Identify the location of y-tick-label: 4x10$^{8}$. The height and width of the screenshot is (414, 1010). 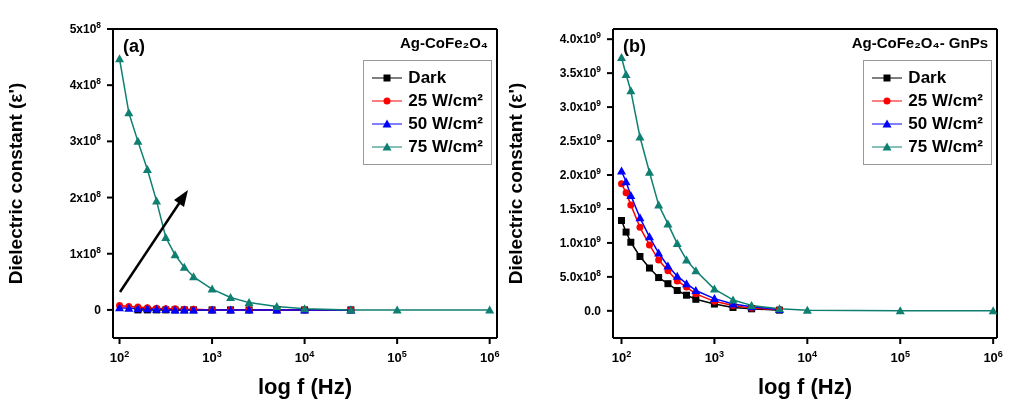
(85, 84).